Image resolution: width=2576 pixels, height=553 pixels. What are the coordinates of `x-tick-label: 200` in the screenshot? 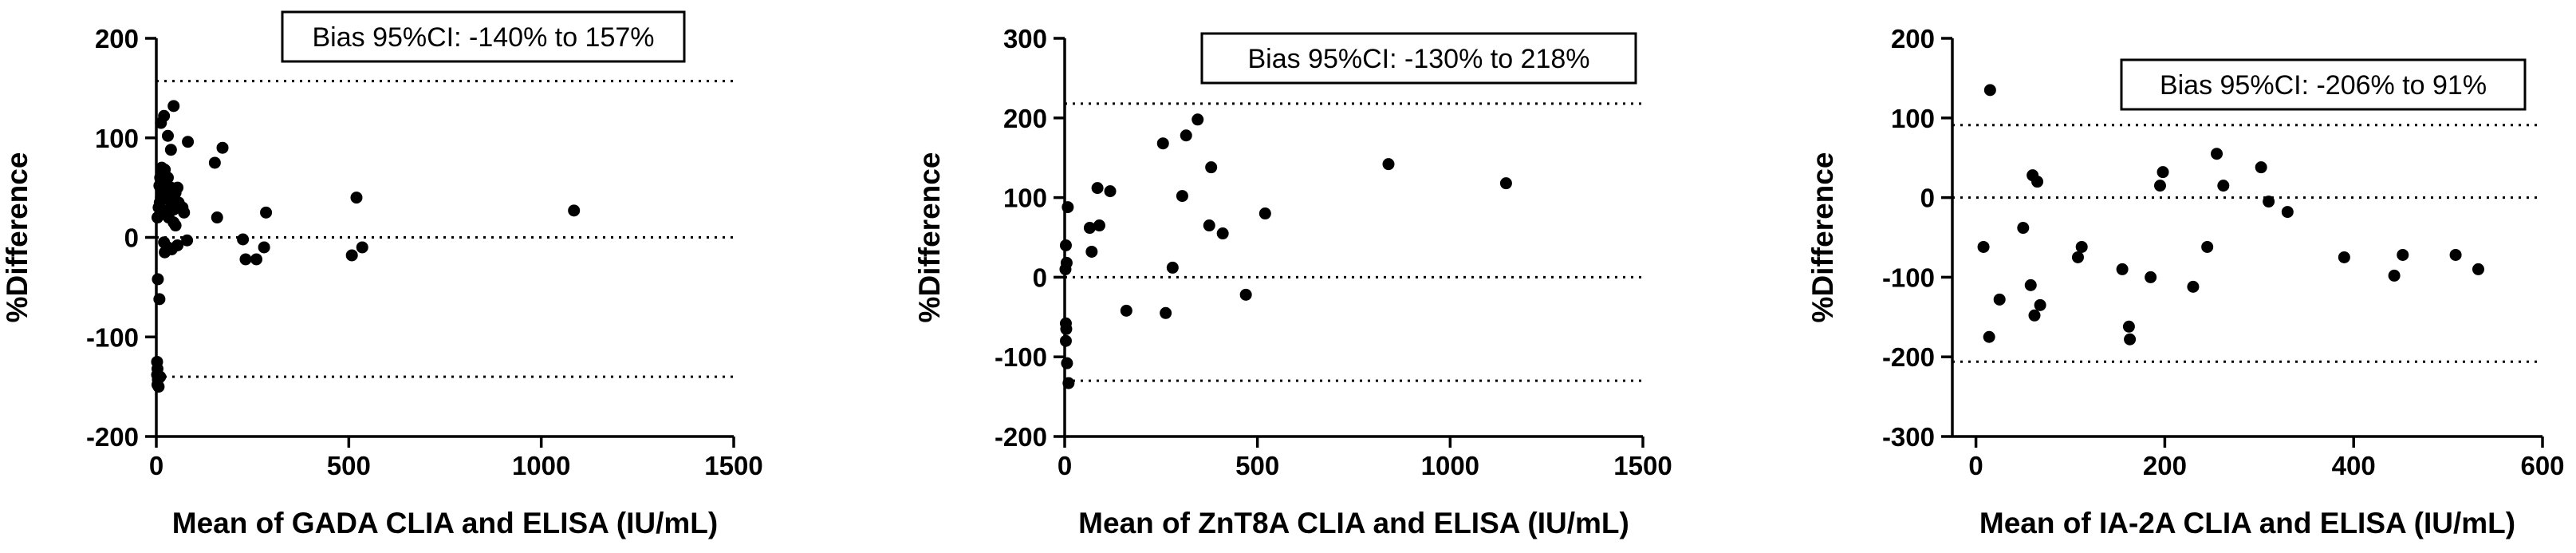 It's located at (2165, 466).